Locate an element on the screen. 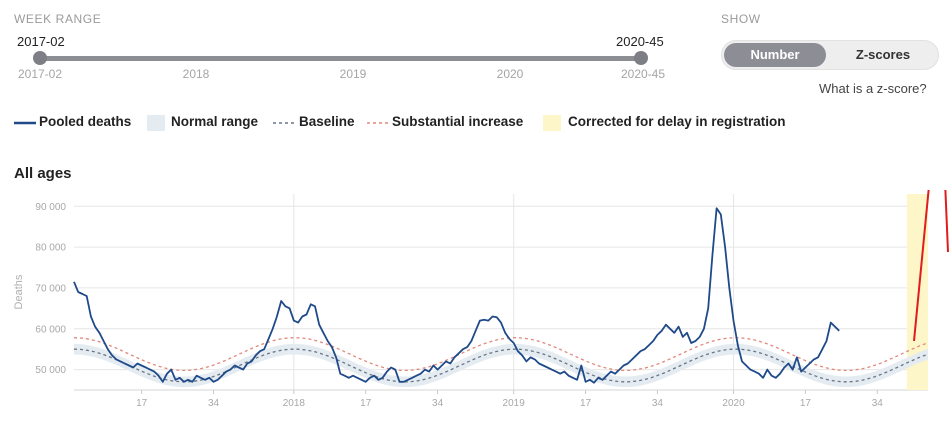 The height and width of the screenshot is (423, 949). y-tick-label: 90 000 is located at coordinates (50, 207).